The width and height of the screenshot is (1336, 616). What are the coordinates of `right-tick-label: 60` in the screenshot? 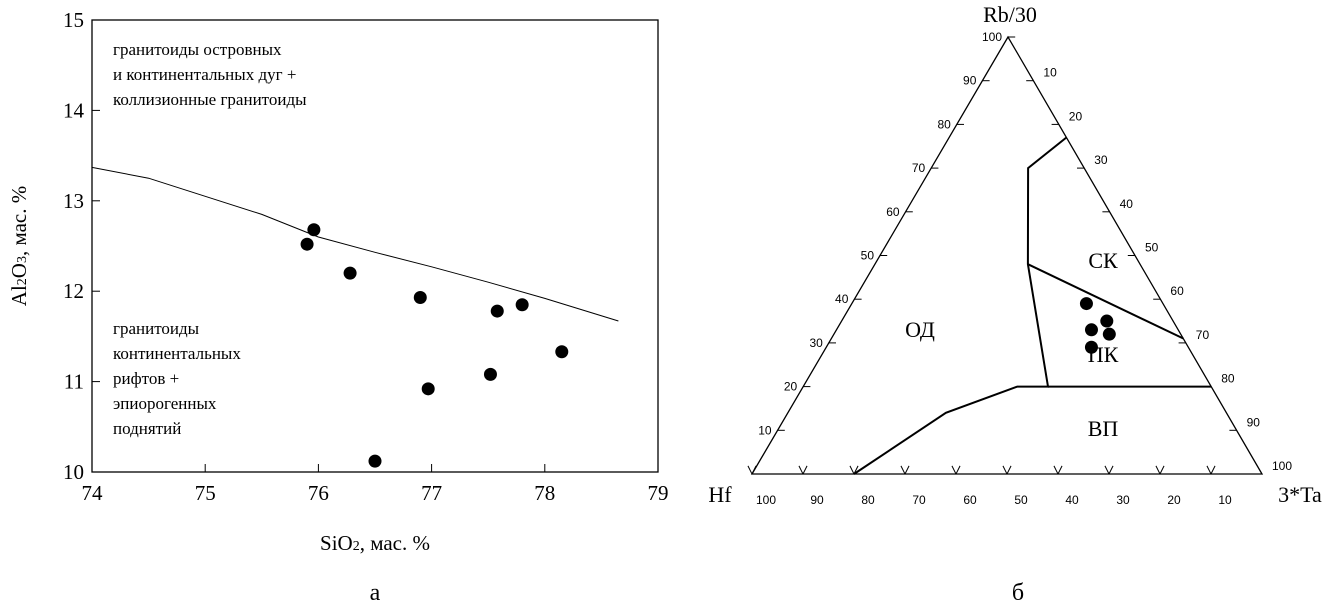 It's located at (1177, 291).